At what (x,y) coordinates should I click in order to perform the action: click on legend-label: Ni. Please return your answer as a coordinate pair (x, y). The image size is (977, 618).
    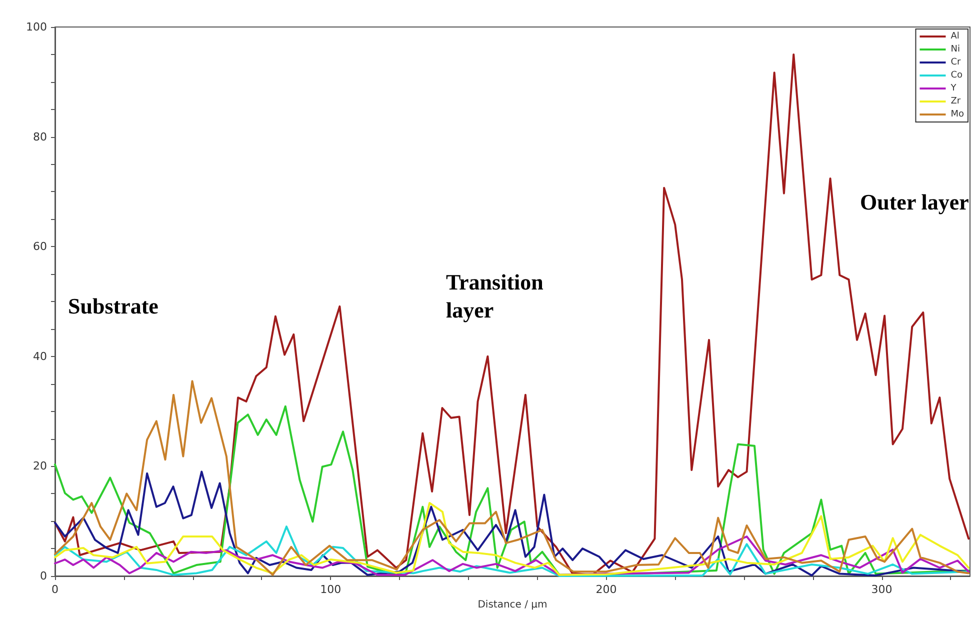
    Looking at the image, I should click on (955, 49).